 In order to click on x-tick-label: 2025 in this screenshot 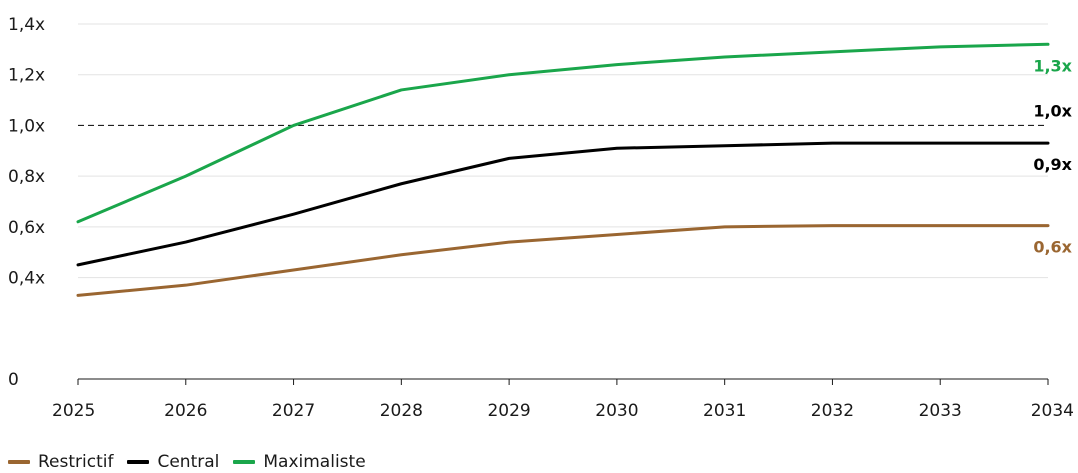, I will do `click(73, 411)`.